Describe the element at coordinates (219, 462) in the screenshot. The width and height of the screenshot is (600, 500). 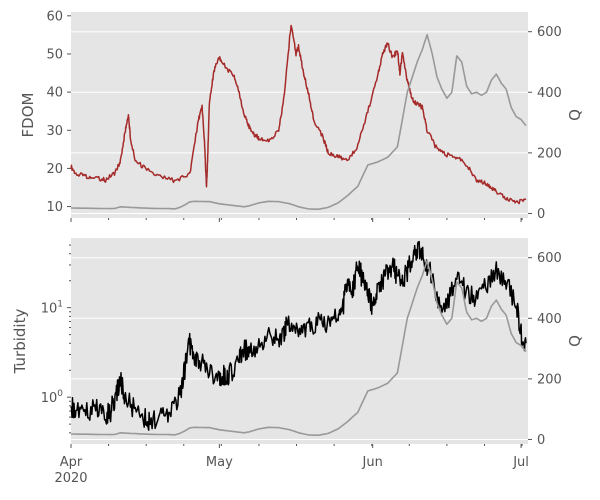
I see `x-tick-label-1: May` at that location.